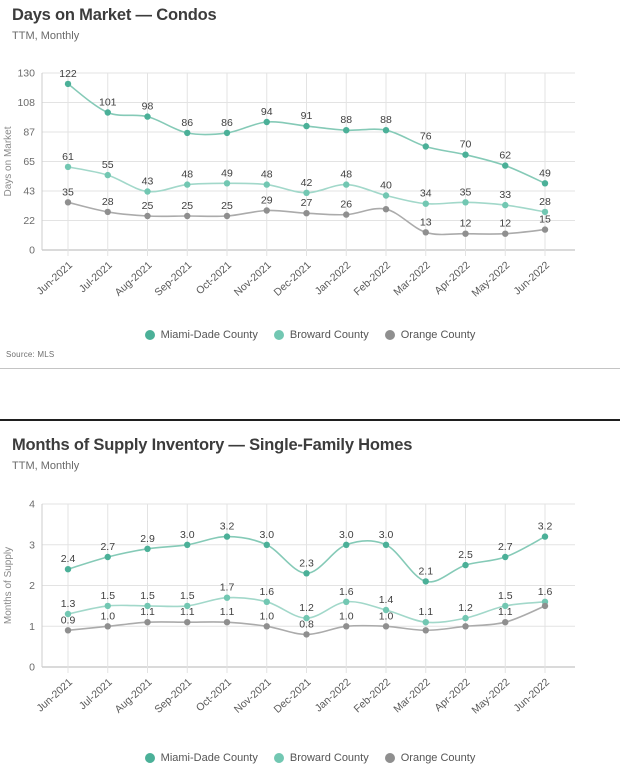 The width and height of the screenshot is (620, 779). Describe the element at coordinates (108, 165) in the screenshot. I see `data-point-label: 55` at that location.